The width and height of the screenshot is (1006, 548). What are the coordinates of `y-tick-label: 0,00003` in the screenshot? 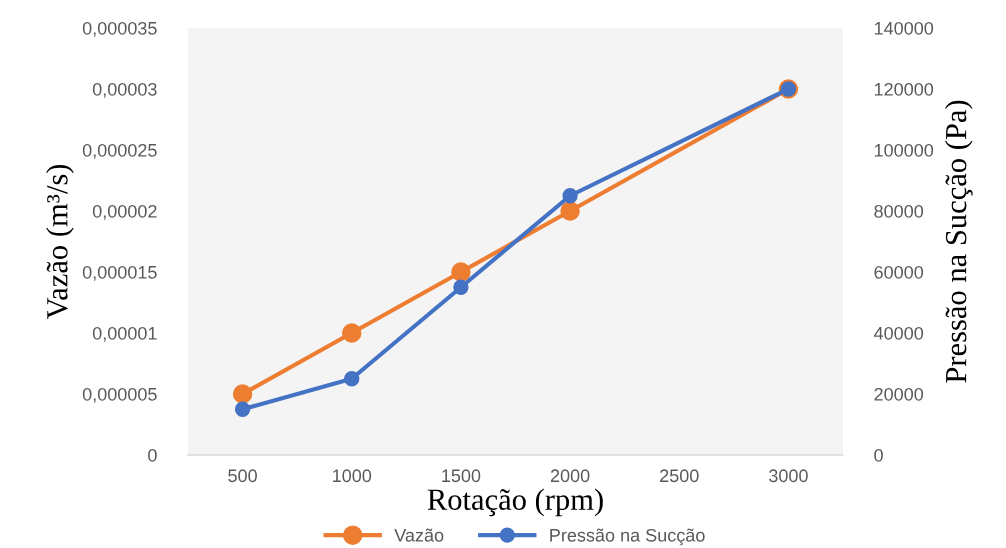 It's located at (124, 90).